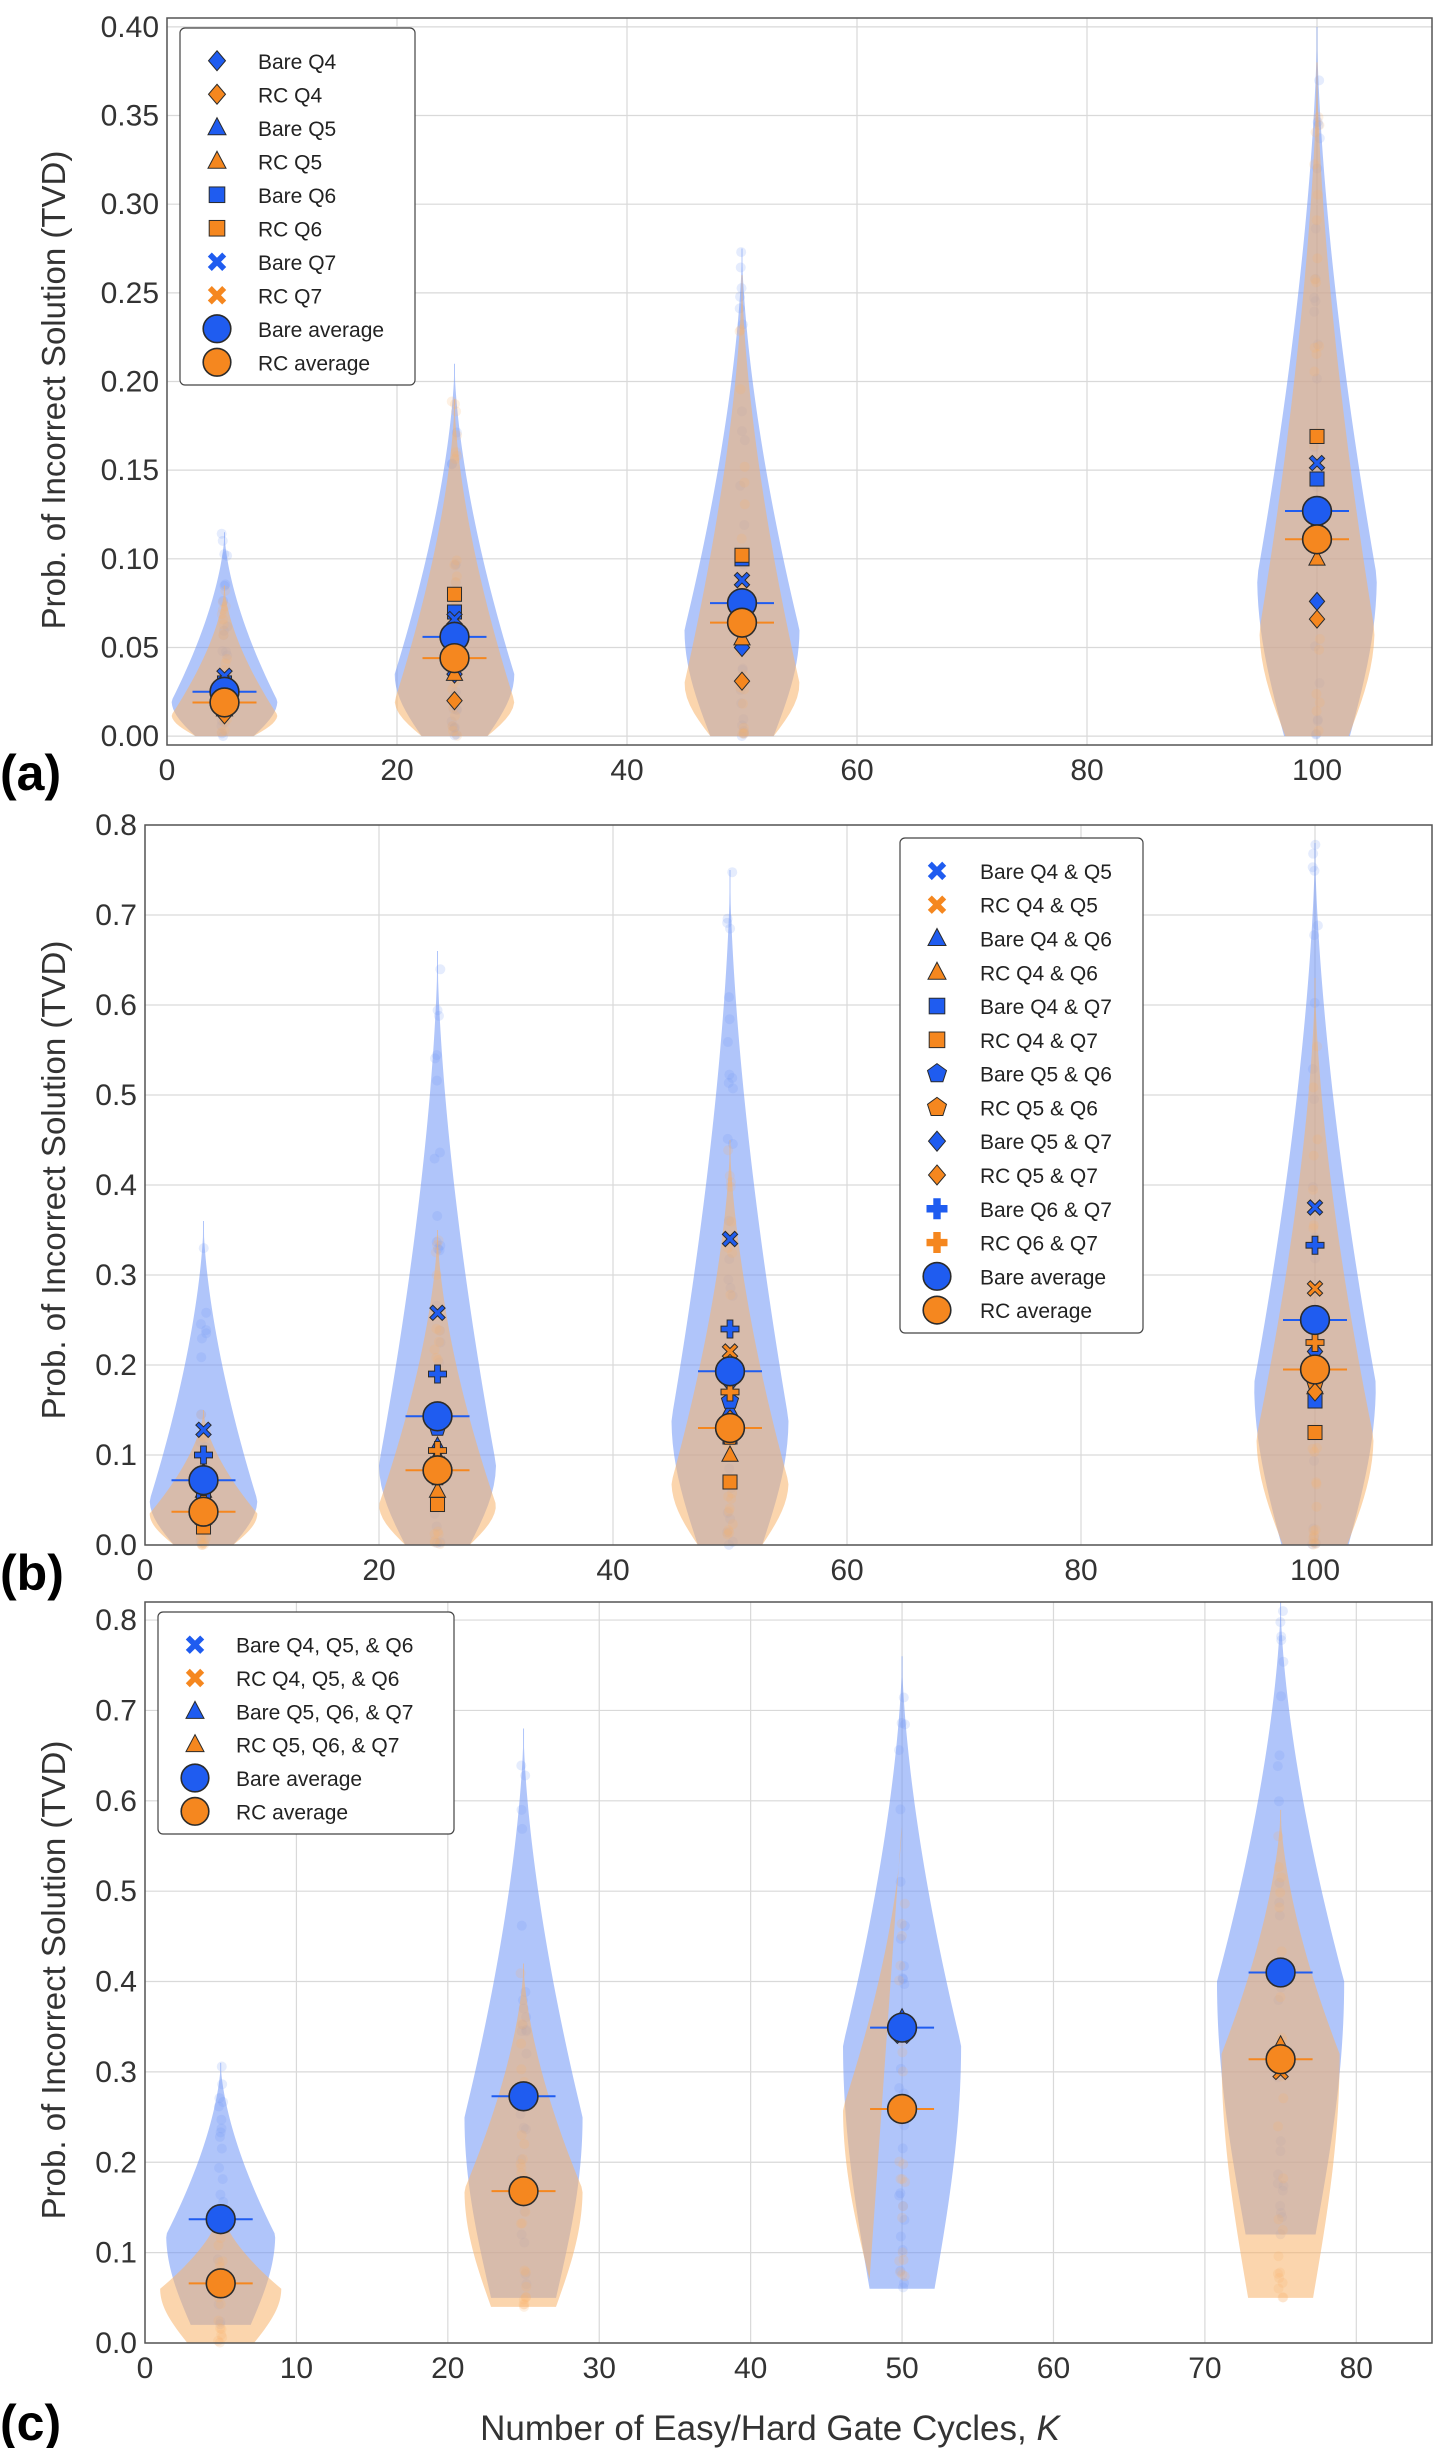 The image size is (1447, 2448). What do you see at coordinates (324, 1646) in the screenshot?
I see `legend-label: Bare Q4, Q5, & Q6` at bounding box center [324, 1646].